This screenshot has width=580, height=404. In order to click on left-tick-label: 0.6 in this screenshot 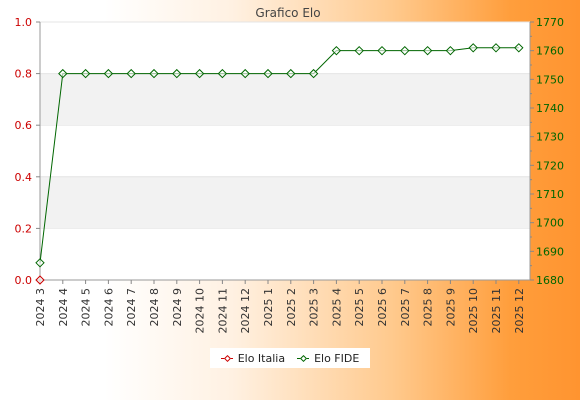, I will do `click(24, 125)`.